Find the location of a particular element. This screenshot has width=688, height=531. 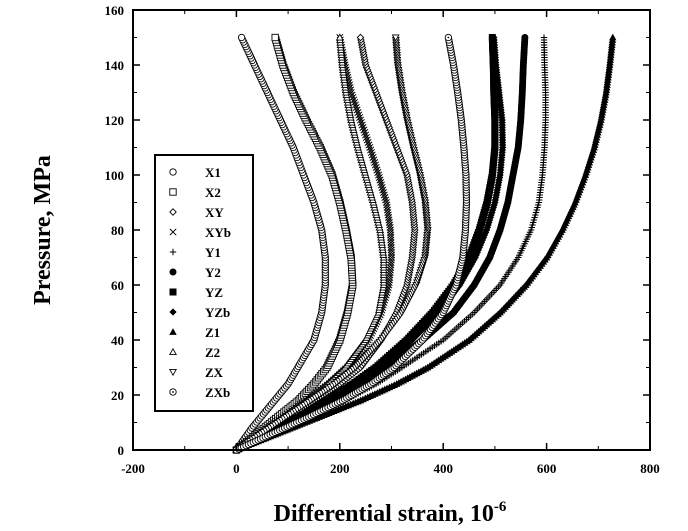

legend-item: YZ is located at coordinates (196, 292).